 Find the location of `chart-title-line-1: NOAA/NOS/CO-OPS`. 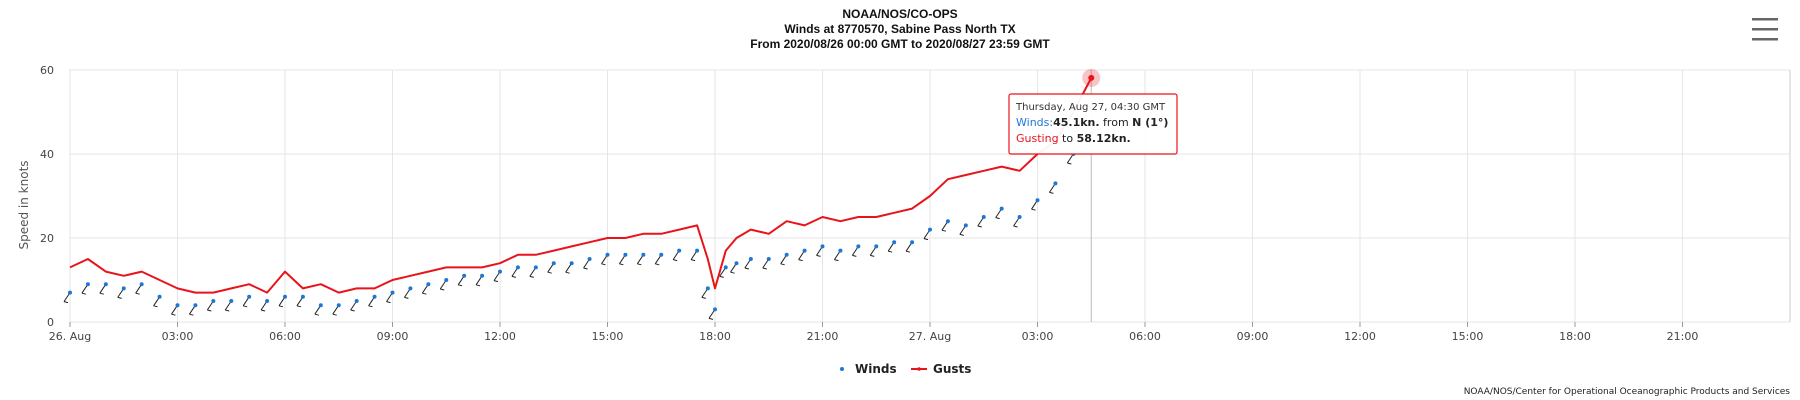

chart-title-line-1: NOAA/NOS/CO-OPS is located at coordinates (899, 14).